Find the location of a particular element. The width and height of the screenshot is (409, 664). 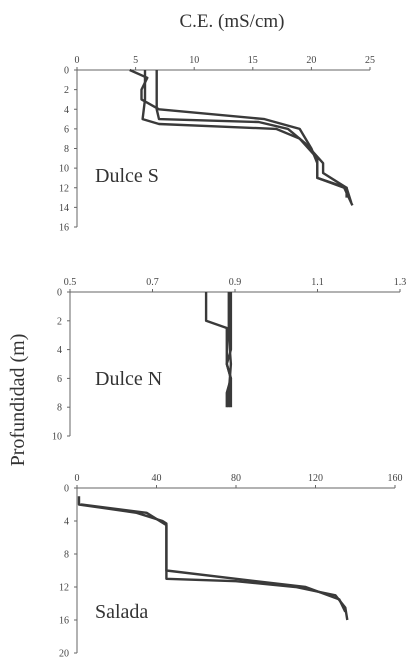

x-tick-label: 40 is located at coordinates (157, 478).